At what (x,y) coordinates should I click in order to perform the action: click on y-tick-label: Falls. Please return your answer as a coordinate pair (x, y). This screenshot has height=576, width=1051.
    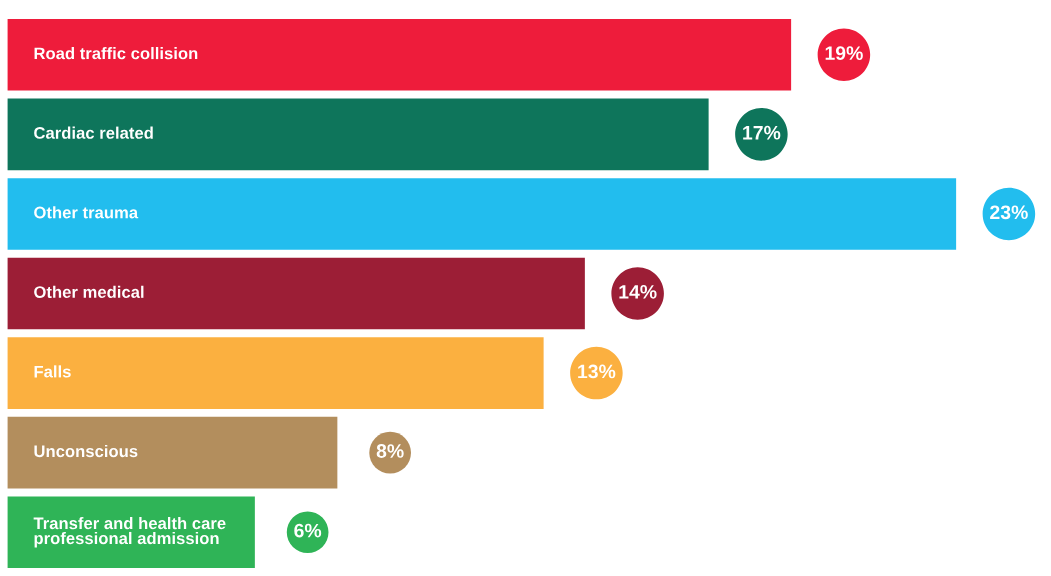
    Looking at the image, I should click on (52, 371).